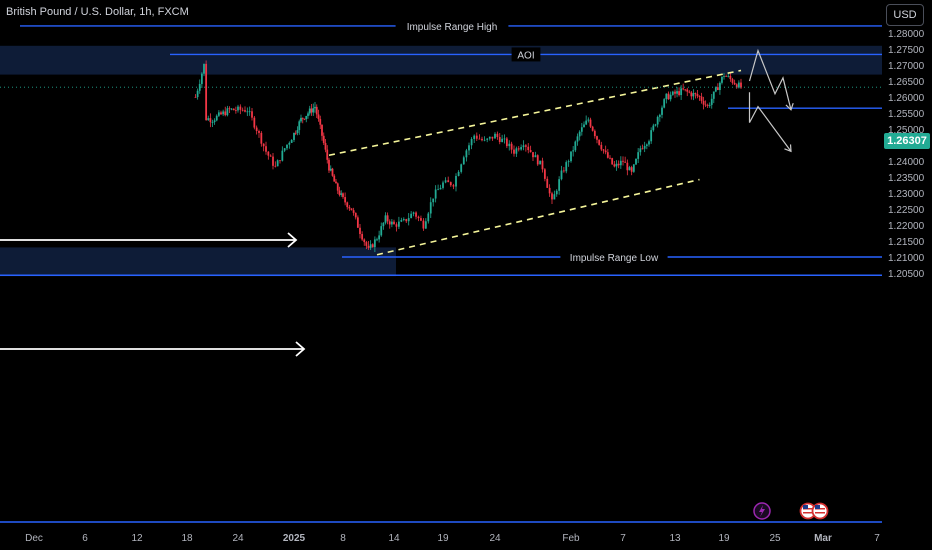  Describe the element at coordinates (238, 538) in the screenshot. I see `date-tick-label: 24` at that location.